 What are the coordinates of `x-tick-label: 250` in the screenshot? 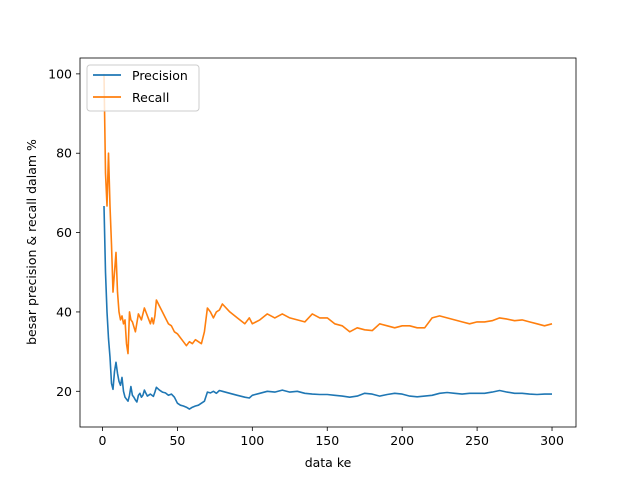 It's located at (477, 440).